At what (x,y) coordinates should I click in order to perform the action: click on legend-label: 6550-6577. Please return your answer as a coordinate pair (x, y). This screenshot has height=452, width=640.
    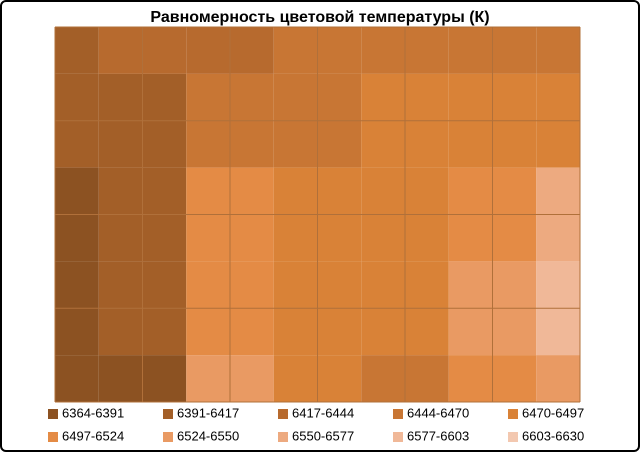
    Looking at the image, I should click on (323, 435).